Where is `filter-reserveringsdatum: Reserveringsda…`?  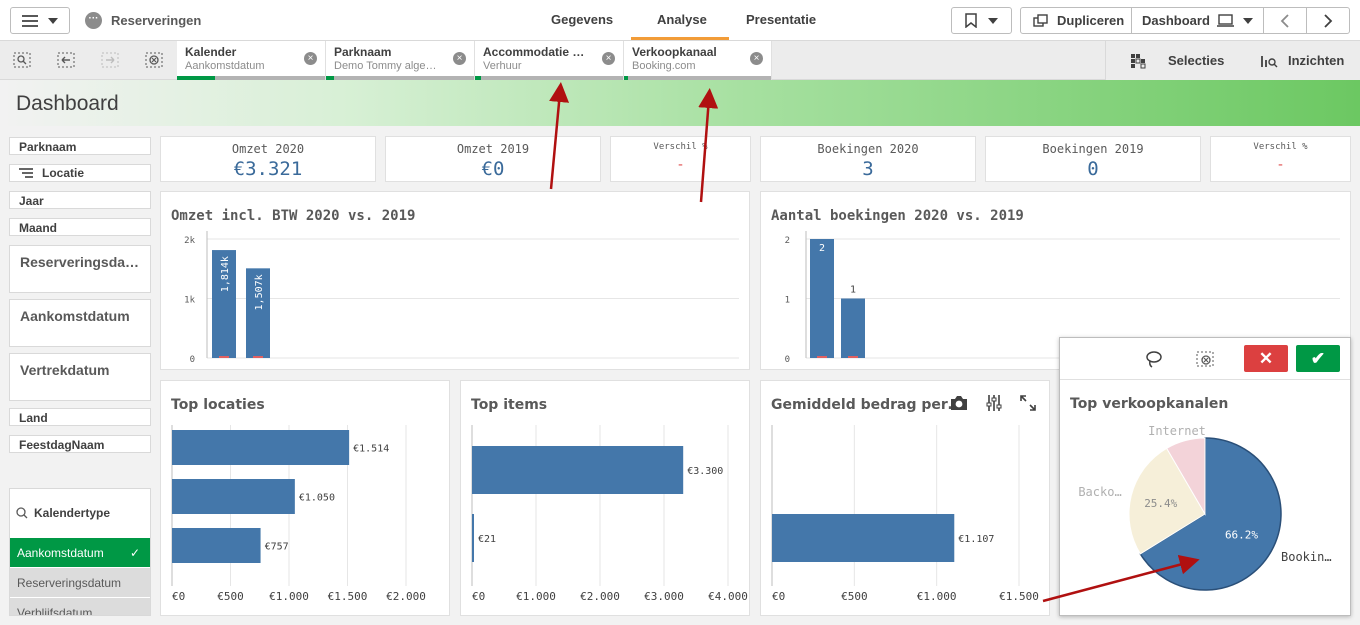
filter-reserveringsdatum: Reserveringsda… is located at coordinates (80, 269).